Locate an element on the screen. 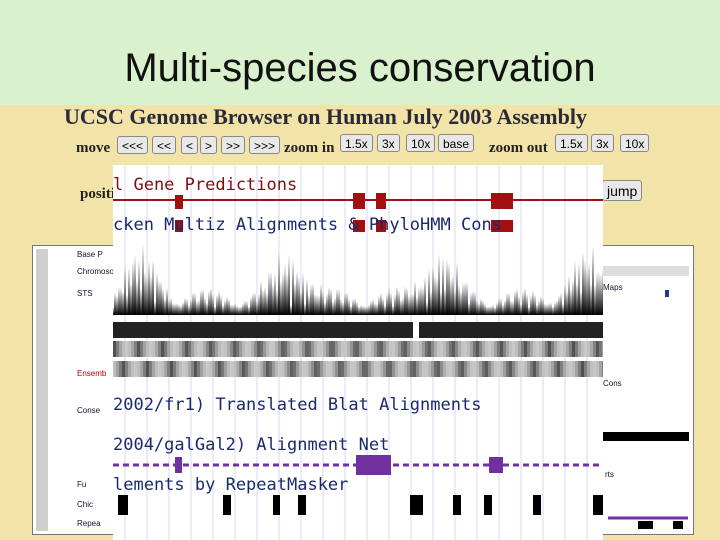 This screenshot has width=720, height=540. nav-button: <<< is located at coordinates (133, 145).